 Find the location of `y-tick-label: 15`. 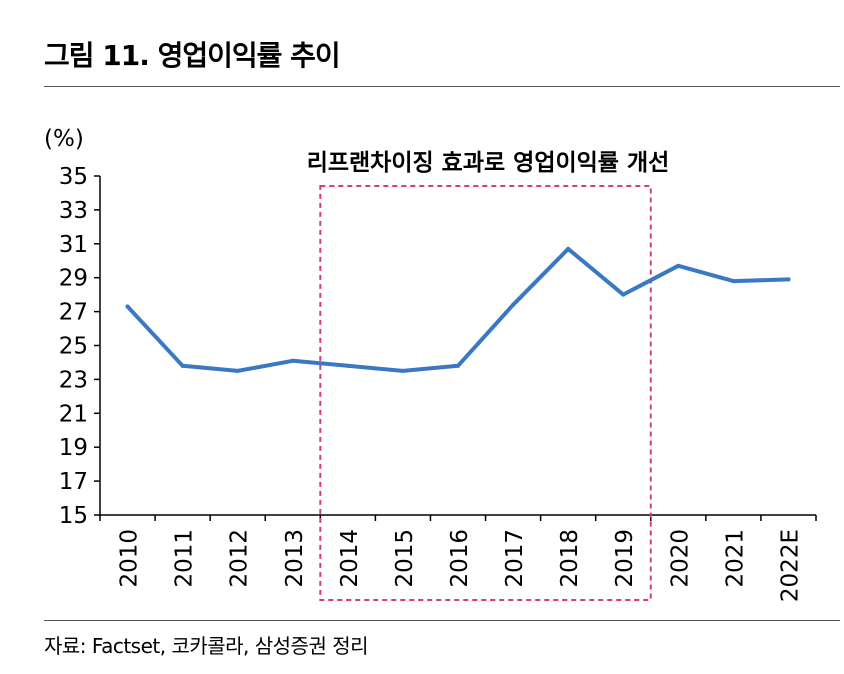

y-tick-label: 15 is located at coordinates (73, 516).